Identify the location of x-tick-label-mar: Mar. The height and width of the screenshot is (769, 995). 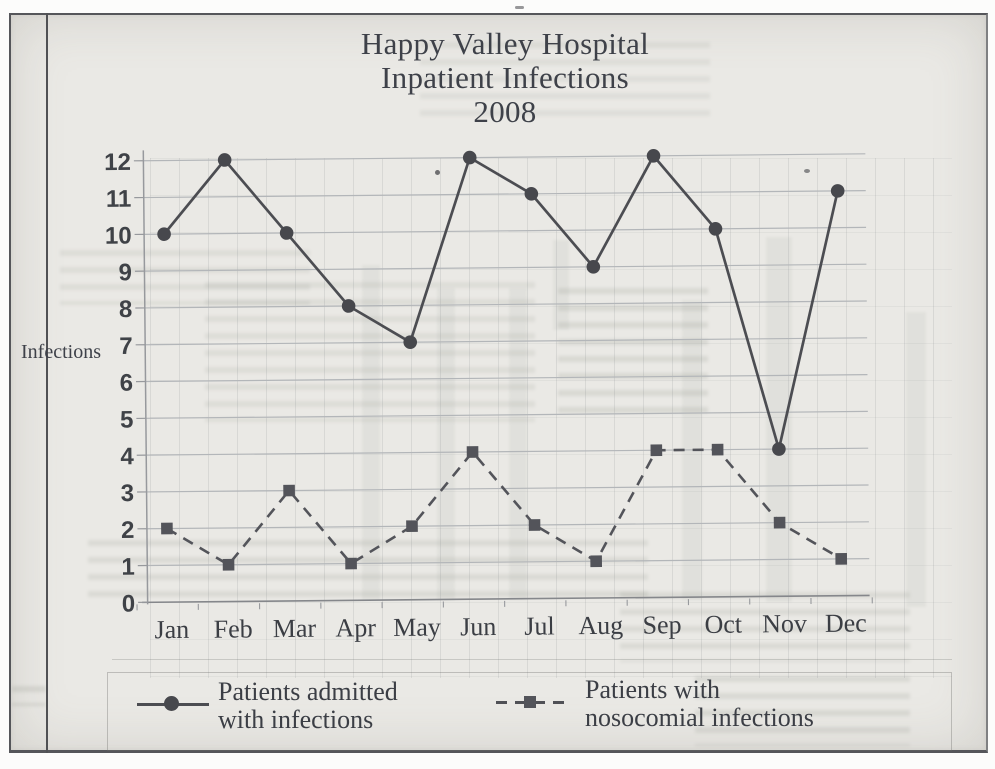
(295, 628).